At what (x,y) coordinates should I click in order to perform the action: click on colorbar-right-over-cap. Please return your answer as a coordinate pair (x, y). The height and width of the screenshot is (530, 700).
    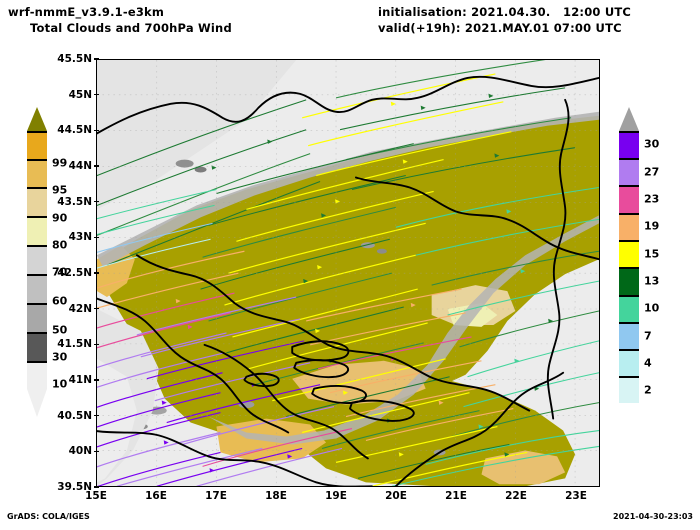
    Looking at the image, I should click on (629, 119).